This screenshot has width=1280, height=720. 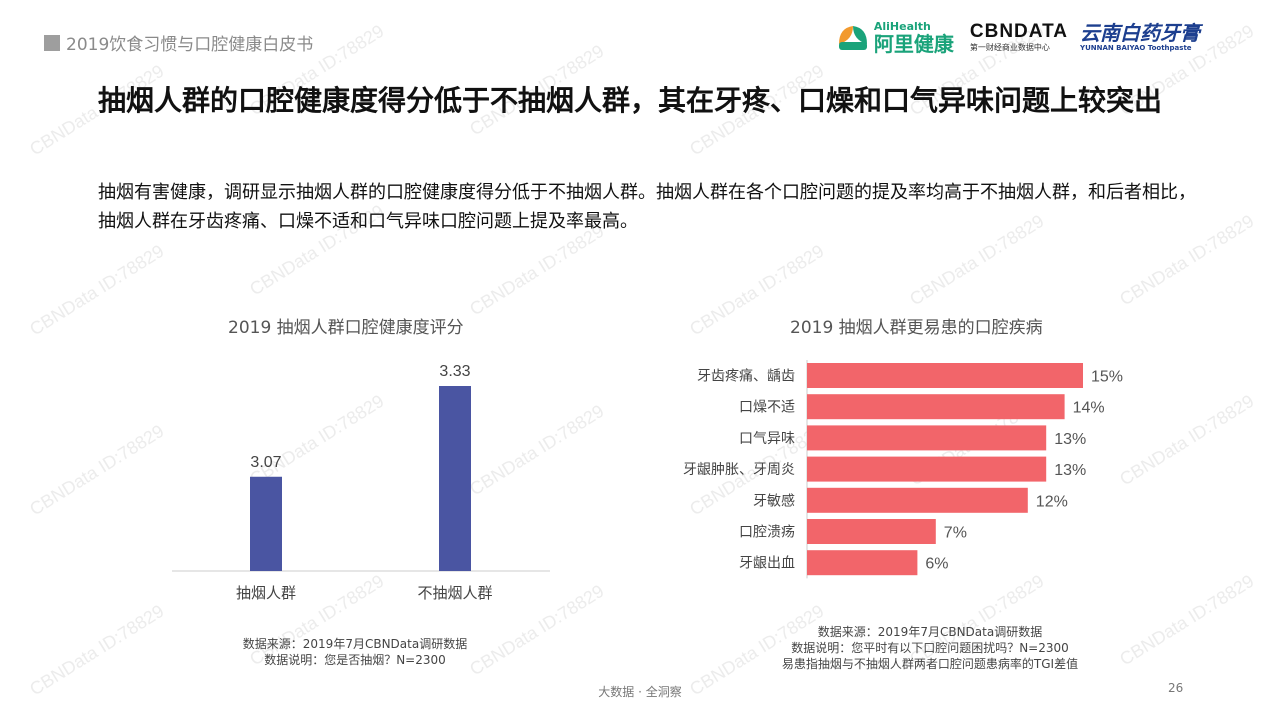 I want to click on left-source-note: 数据来源：2019年7月CBNData调研数据, so click(x=355, y=644).